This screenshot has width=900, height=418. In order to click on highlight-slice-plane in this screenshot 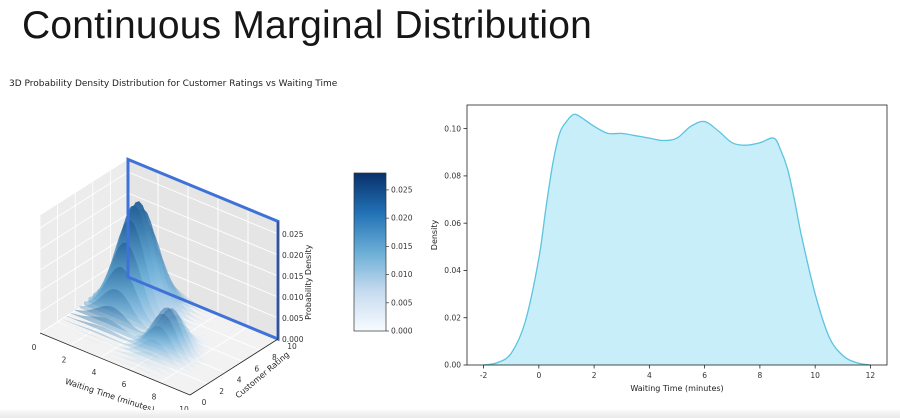, I will do `click(203, 249)`.